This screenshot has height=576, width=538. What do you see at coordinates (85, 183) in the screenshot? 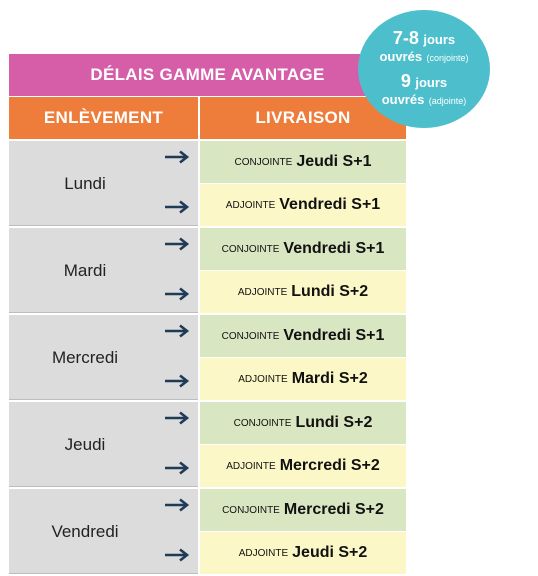
I see `pickup-day-label: Lundi` at bounding box center [85, 183].